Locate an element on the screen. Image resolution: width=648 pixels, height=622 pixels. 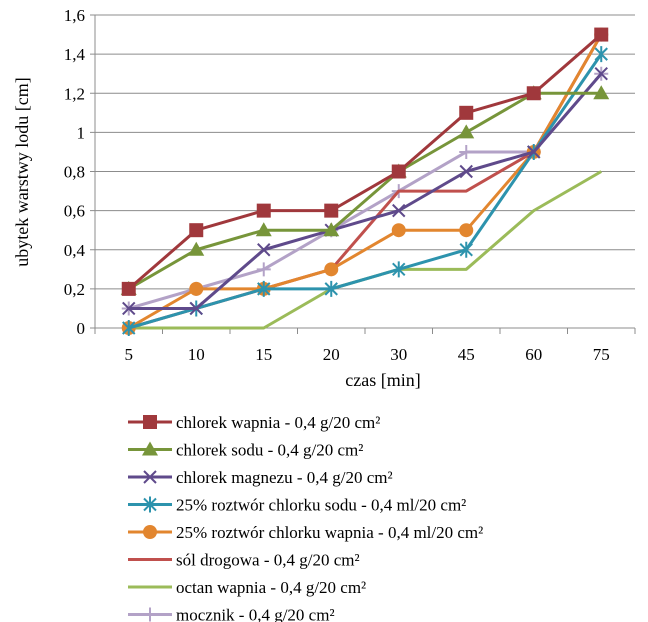
y-tick-label: 1,6 is located at coordinates (74, 15).